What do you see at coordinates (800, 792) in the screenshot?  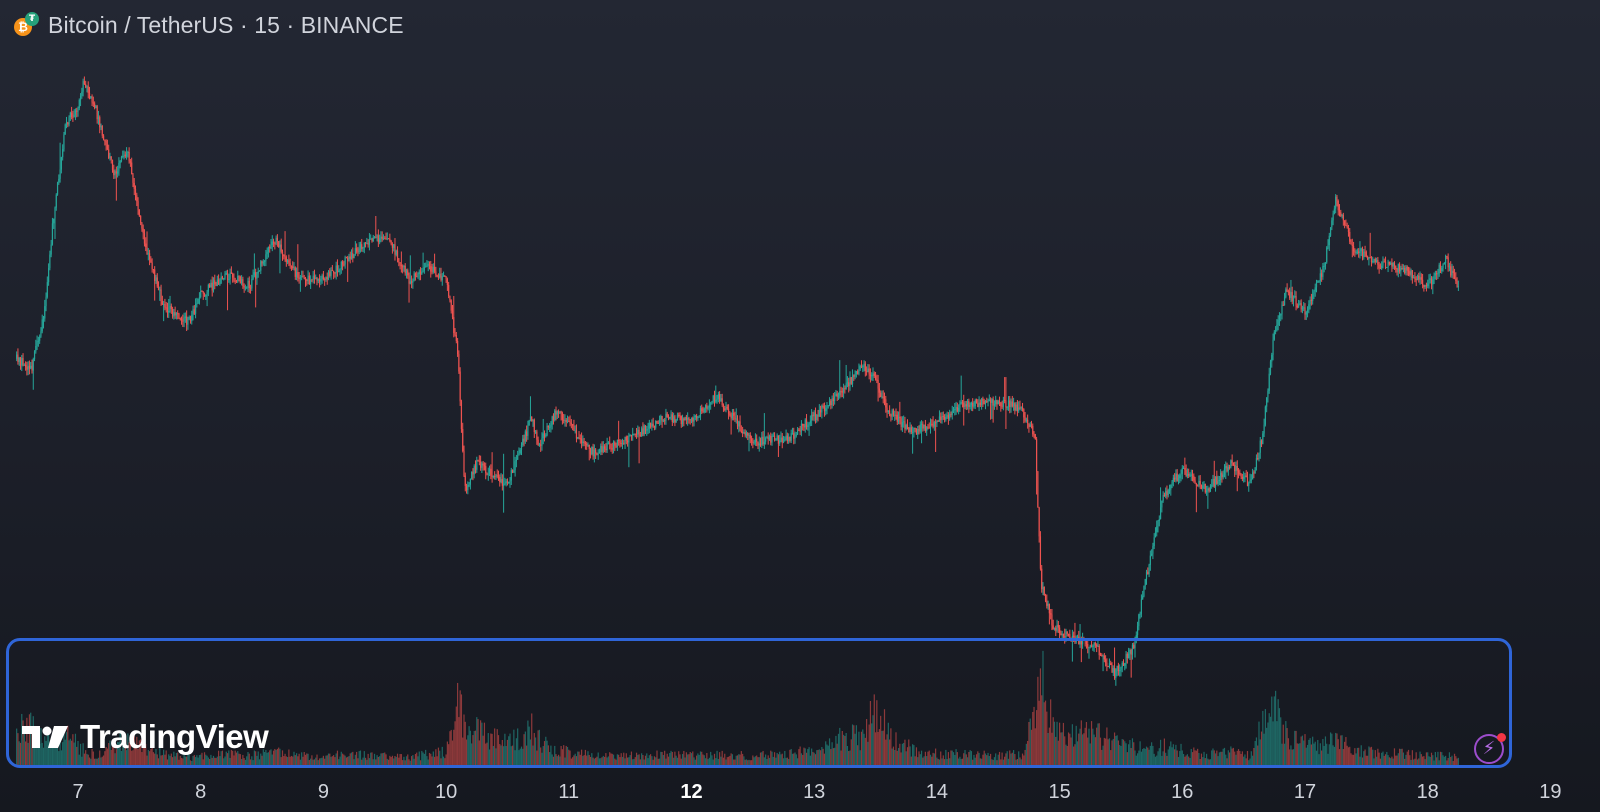 I see `time-axis: 7 8 9 10 11 12 13 14 15 16 17 18 19` at bounding box center [800, 792].